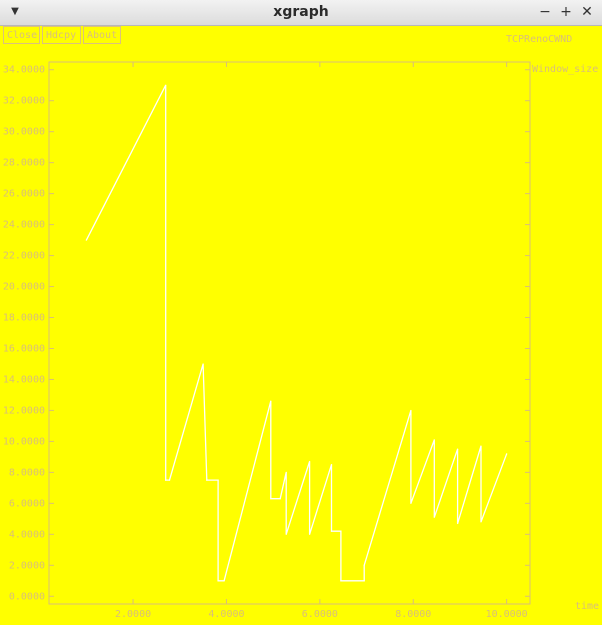  Describe the element at coordinates (24, 318) in the screenshot. I see `y-tick-label: 18.0000` at that location.